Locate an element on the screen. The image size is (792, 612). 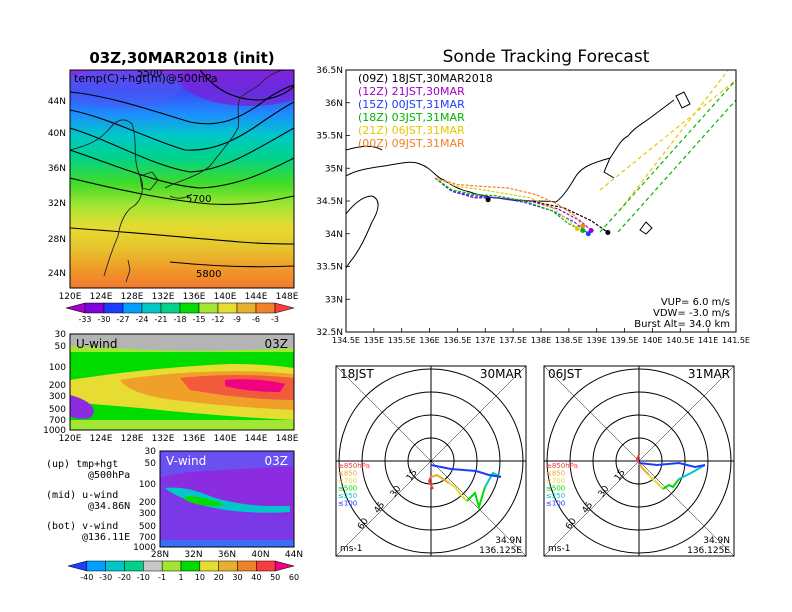
colorbar-label: -6 is located at coordinates (256, 319).